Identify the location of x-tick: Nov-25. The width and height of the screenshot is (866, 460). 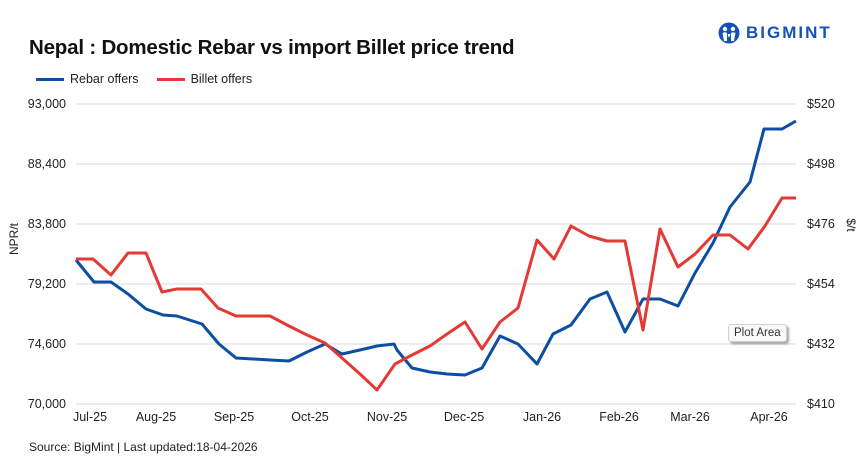
(387, 417).